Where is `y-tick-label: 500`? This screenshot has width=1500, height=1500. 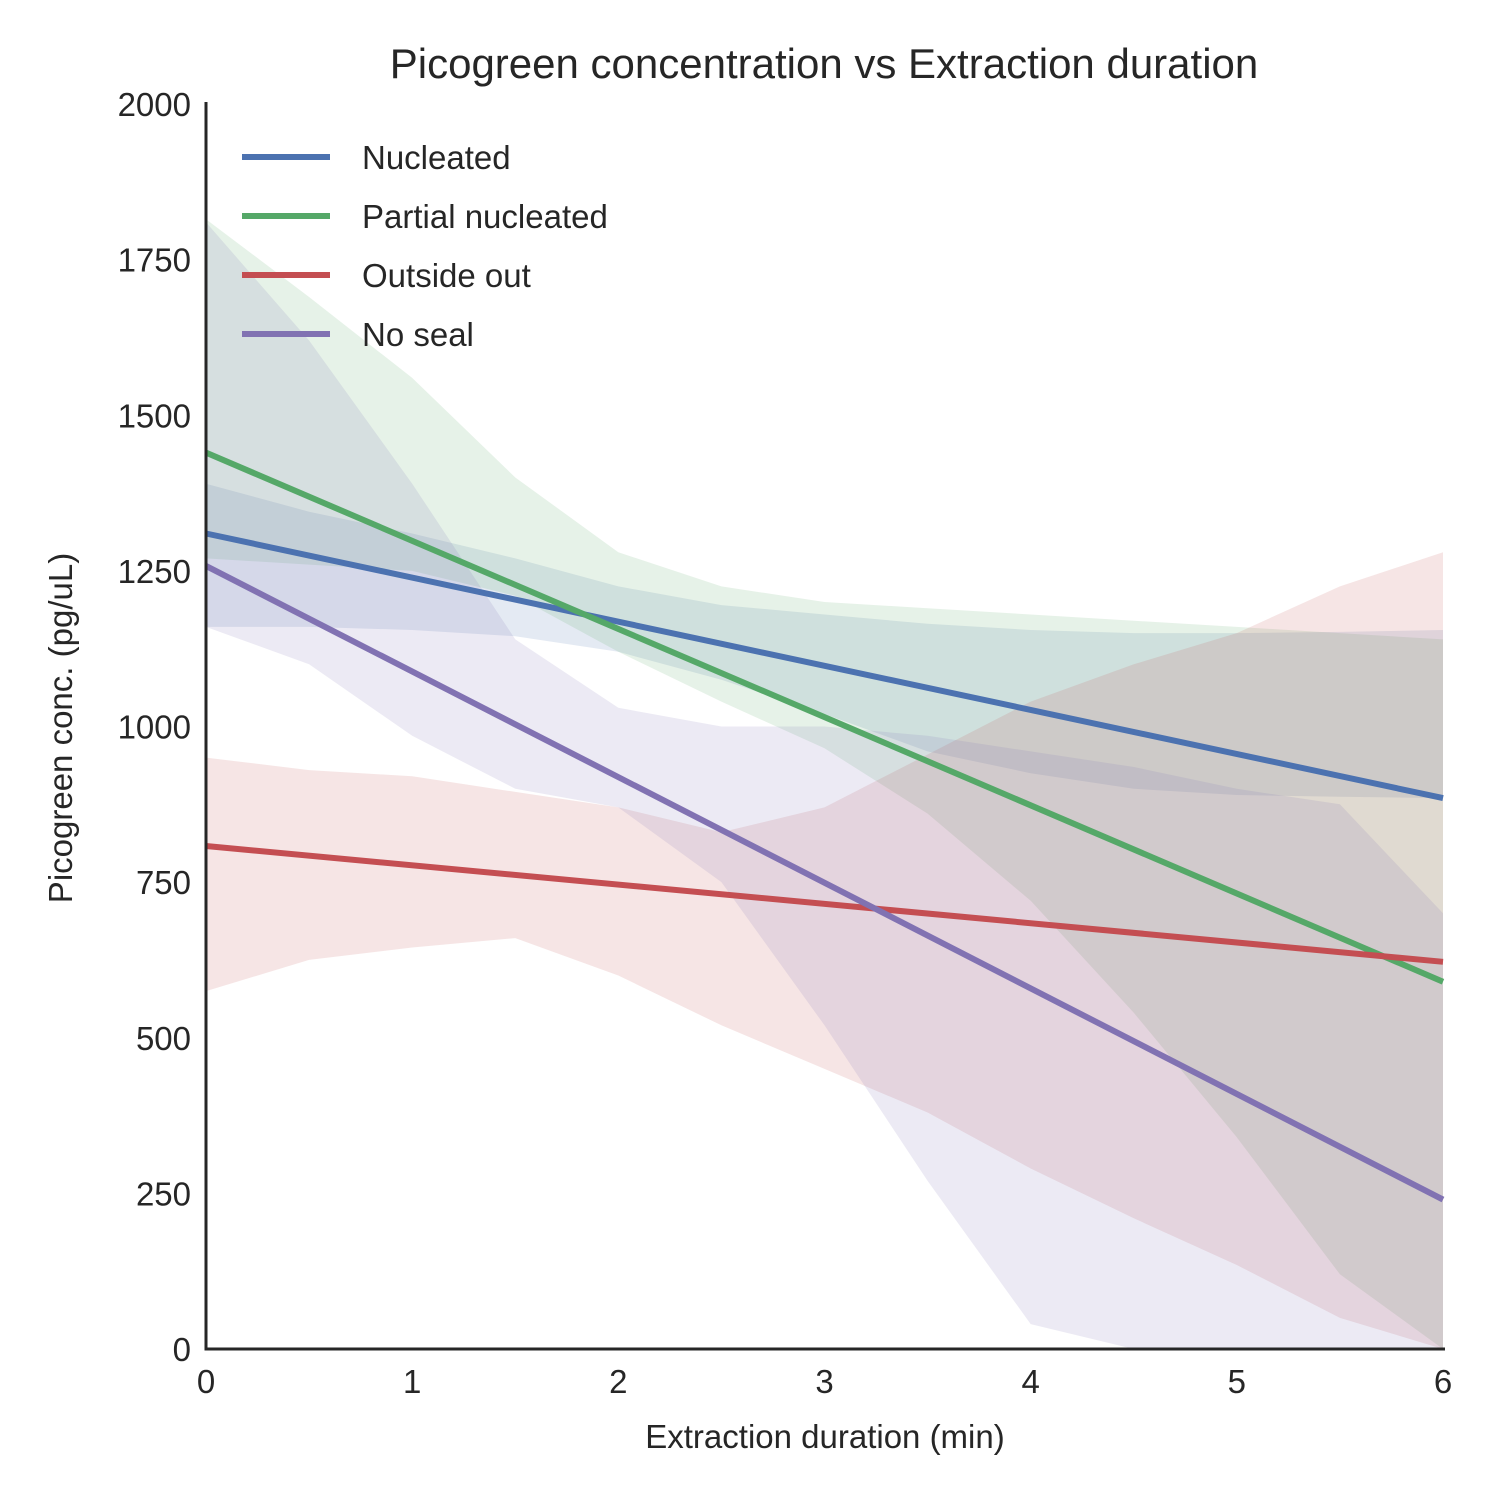 y-tick-label: 500 is located at coordinates (163, 1038).